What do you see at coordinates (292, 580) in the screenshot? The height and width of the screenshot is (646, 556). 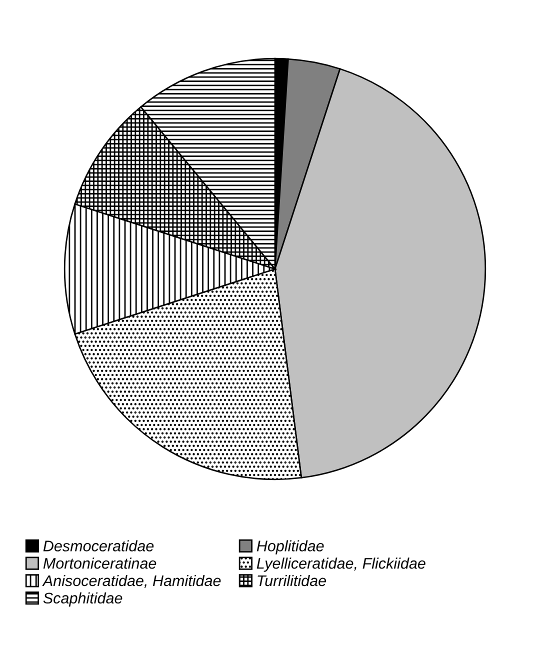 I see `legend-label: Turrilitidae` at bounding box center [292, 580].